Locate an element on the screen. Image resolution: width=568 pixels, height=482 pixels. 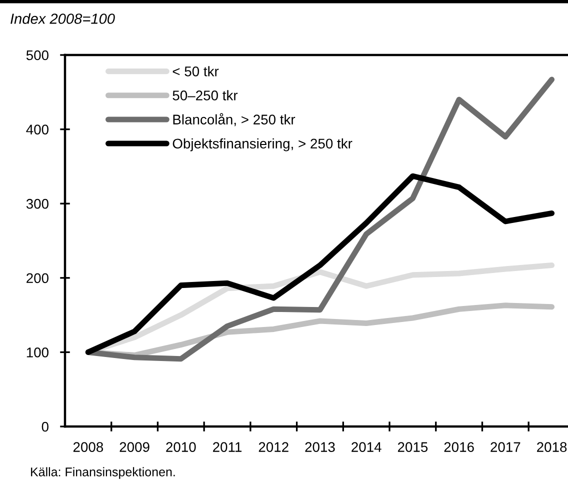
legend-label: < 50 tkr is located at coordinates (195, 71).